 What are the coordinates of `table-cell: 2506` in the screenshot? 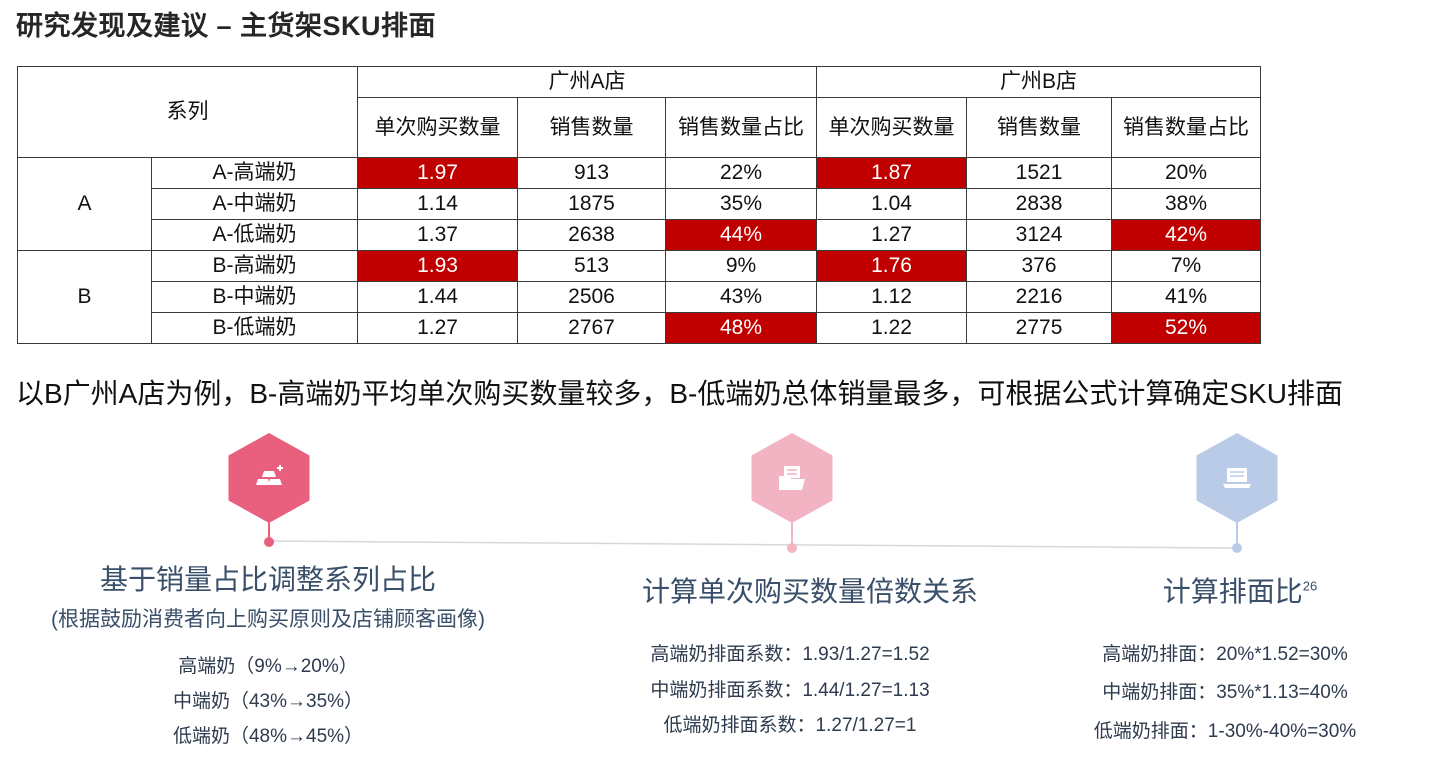 It's located at (591, 297).